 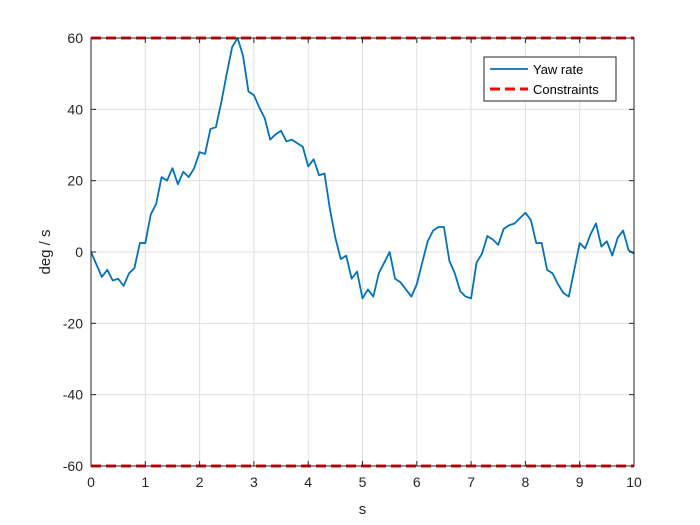 What do you see at coordinates (73, 466) in the screenshot?
I see `y-tick-label: -60` at bounding box center [73, 466].